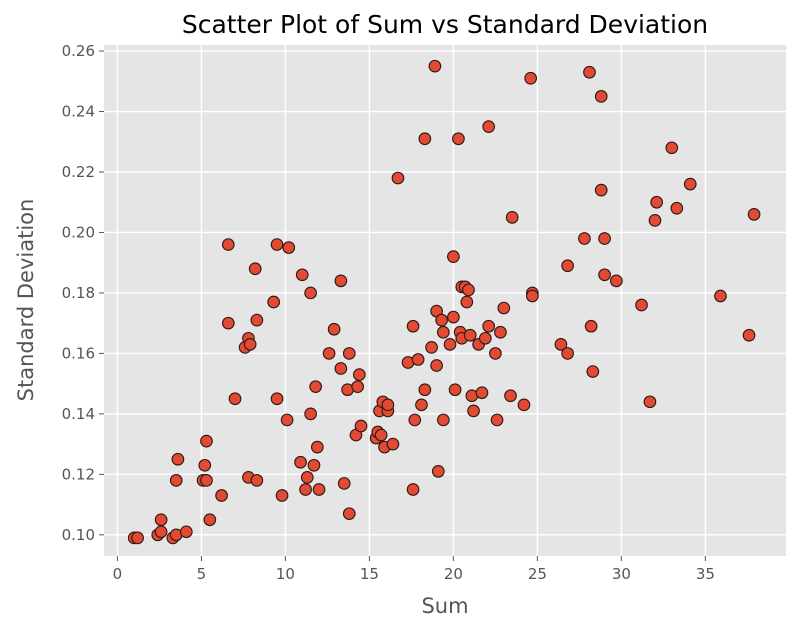 Image resolution: width=800 pixels, height=634 pixels. What do you see at coordinates (78, 172) in the screenshot?
I see `y-tick-label: 0.22` at bounding box center [78, 172].